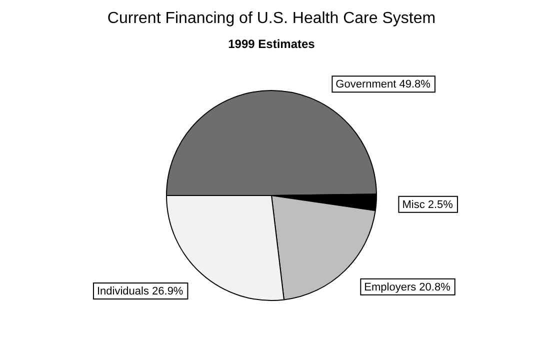 The height and width of the screenshot is (341, 543). Describe the element at coordinates (428, 204) in the screenshot. I see `slice-label: Misc 2.5%` at that location.